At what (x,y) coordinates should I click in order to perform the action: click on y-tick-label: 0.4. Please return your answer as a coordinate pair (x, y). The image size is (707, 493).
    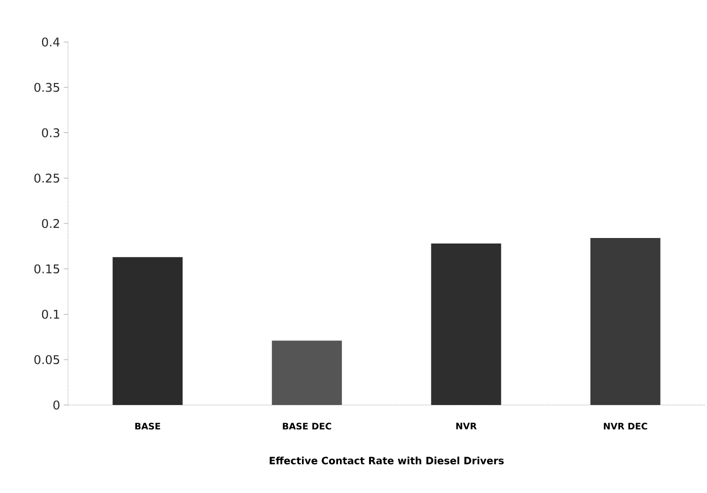
    Looking at the image, I should click on (51, 42).